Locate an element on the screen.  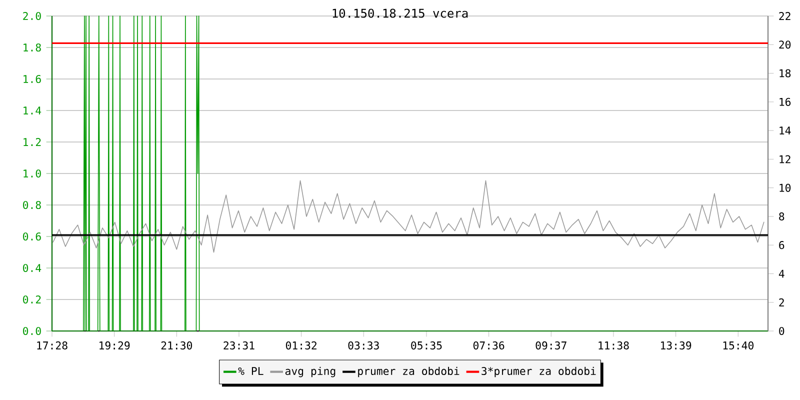
y2-tick-label: 12 is located at coordinates (785, 159).